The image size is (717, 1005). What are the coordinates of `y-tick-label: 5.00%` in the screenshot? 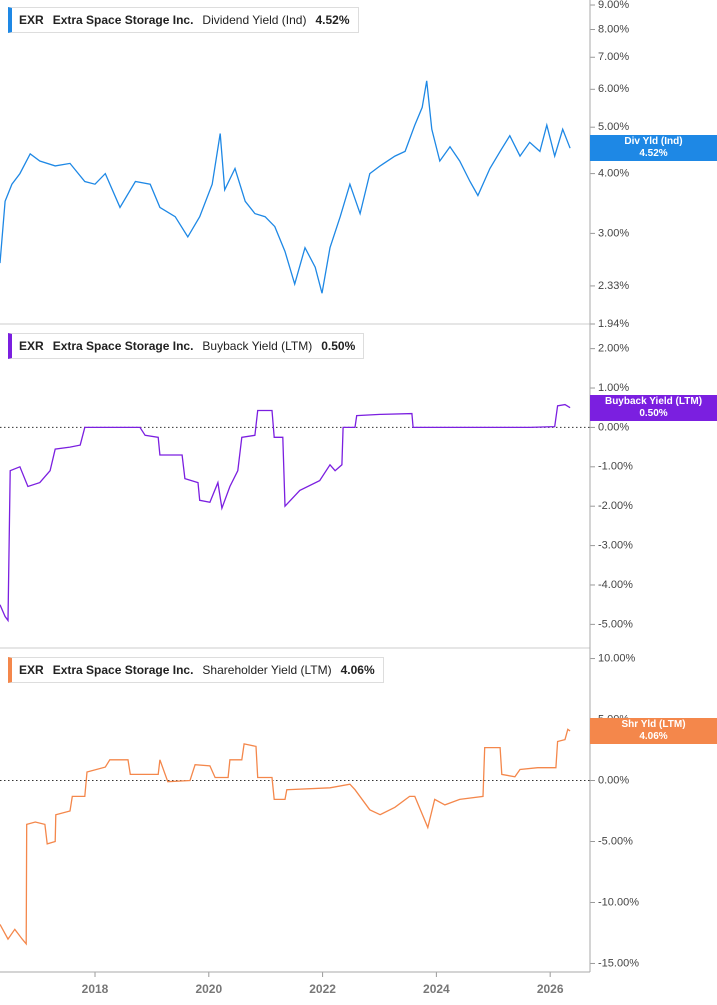 It's located at (613, 127).